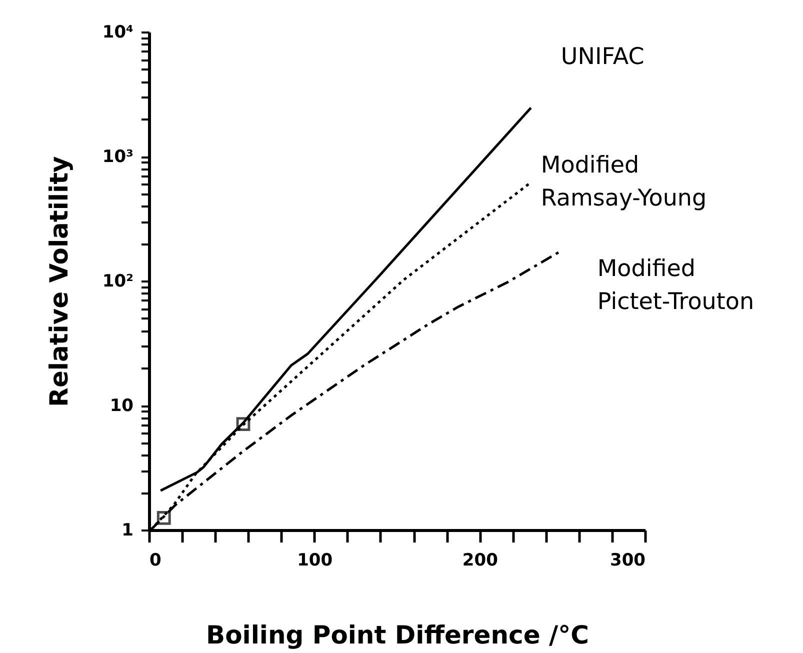 The height and width of the screenshot is (653, 803). Describe the element at coordinates (623, 182) in the screenshot. I see `series-label: Modified Ramsay-Young` at that location.